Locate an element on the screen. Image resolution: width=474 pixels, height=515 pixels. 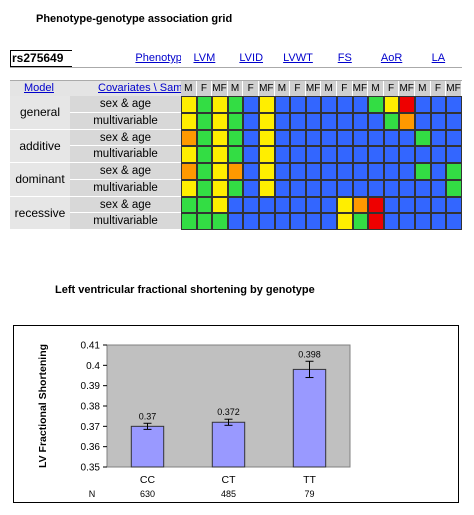
phenotype-link-fs: FS is located at coordinates (344, 58).